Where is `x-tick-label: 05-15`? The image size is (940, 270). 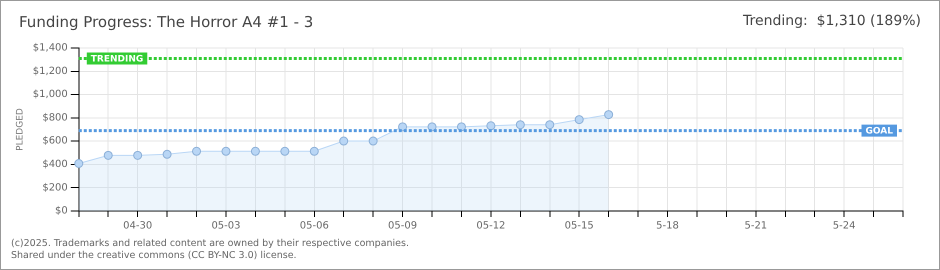
x-tick-label: 05-15 is located at coordinates (579, 226).